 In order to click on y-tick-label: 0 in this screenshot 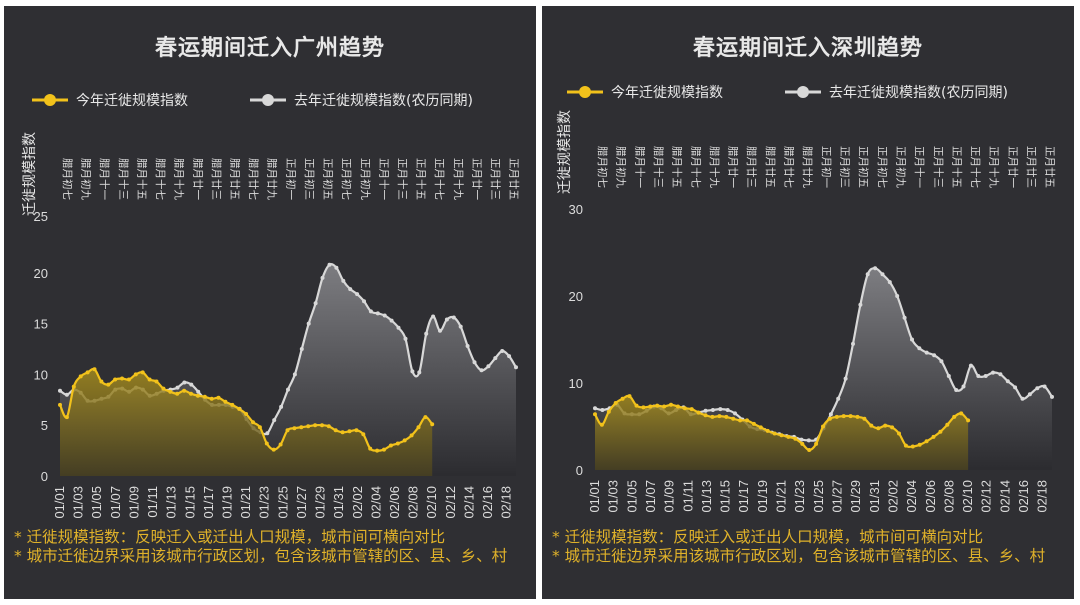, I will do `click(579, 470)`.